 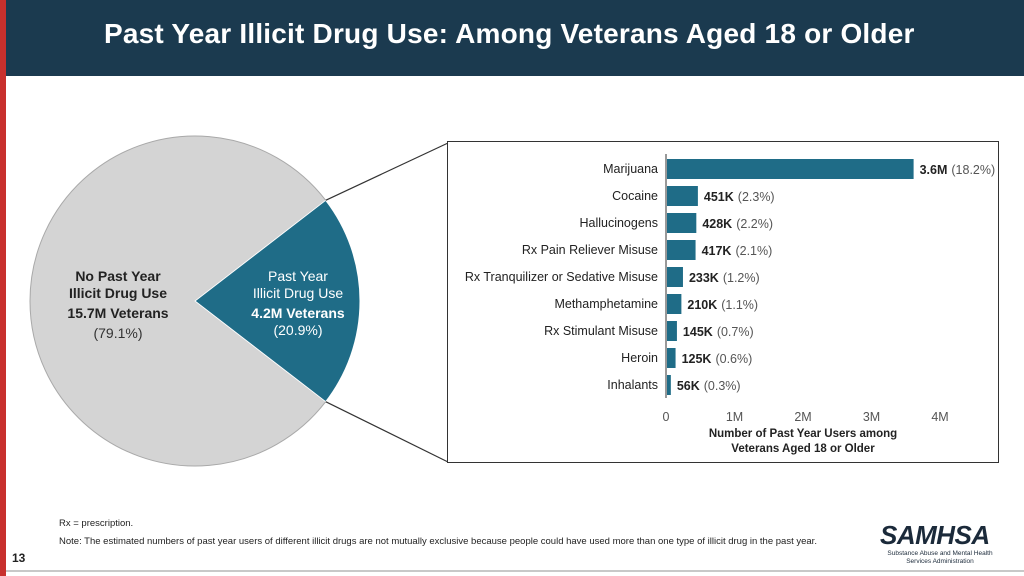 What do you see at coordinates (717, 251) in the screenshot?
I see `bar-value-label: 417K` at bounding box center [717, 251].